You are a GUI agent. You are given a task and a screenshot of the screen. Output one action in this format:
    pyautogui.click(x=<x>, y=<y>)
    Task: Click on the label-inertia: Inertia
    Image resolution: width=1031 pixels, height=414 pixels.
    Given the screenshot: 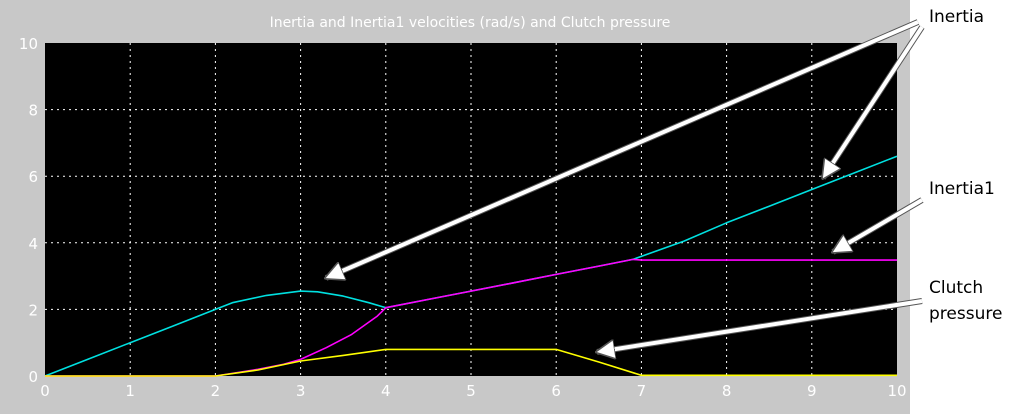 What is the action you would take?
    pyautogui.click(x=956, y=17)
    